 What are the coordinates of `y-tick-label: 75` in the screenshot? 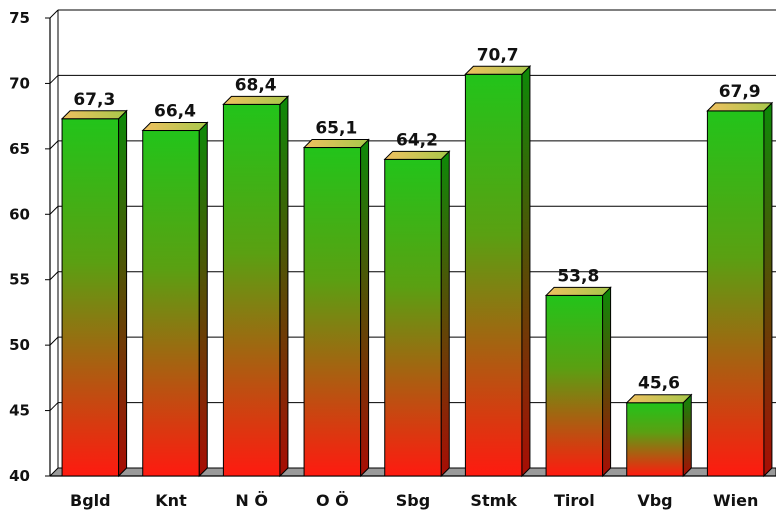 It's located at (19, 18).